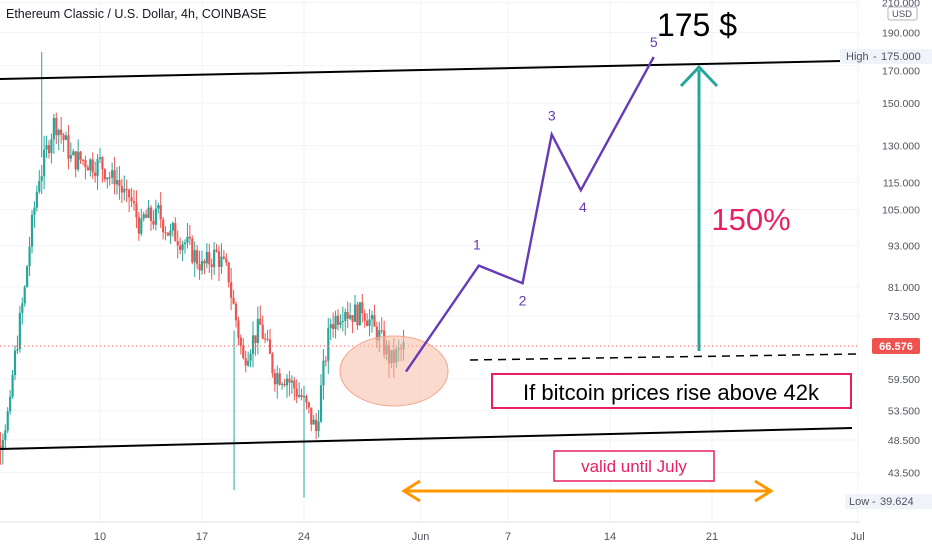  Describe the element at coordinates (697, 25) in the screenshot. I see `target-price-text: 175 $` at that location.